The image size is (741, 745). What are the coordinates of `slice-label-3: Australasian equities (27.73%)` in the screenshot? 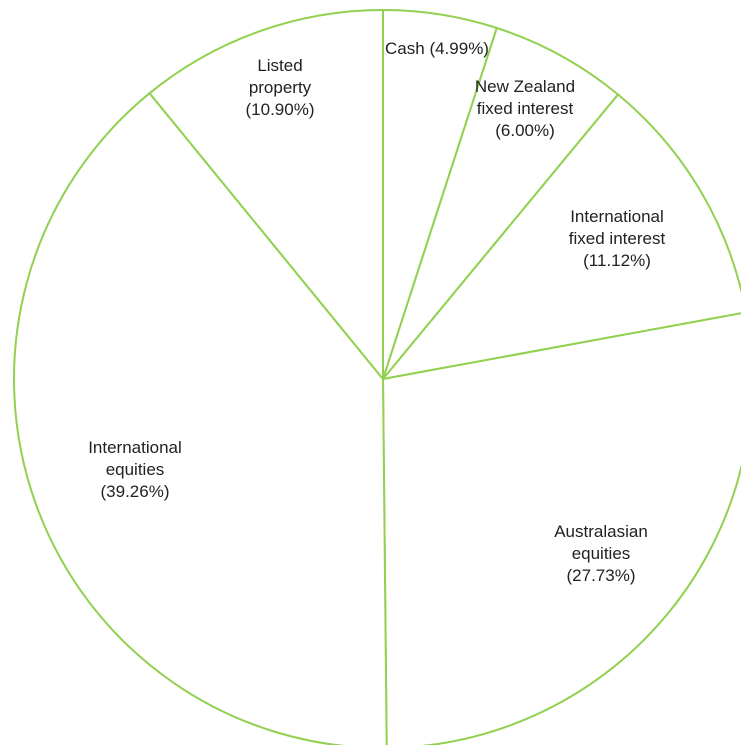 It's located at (601, 553).